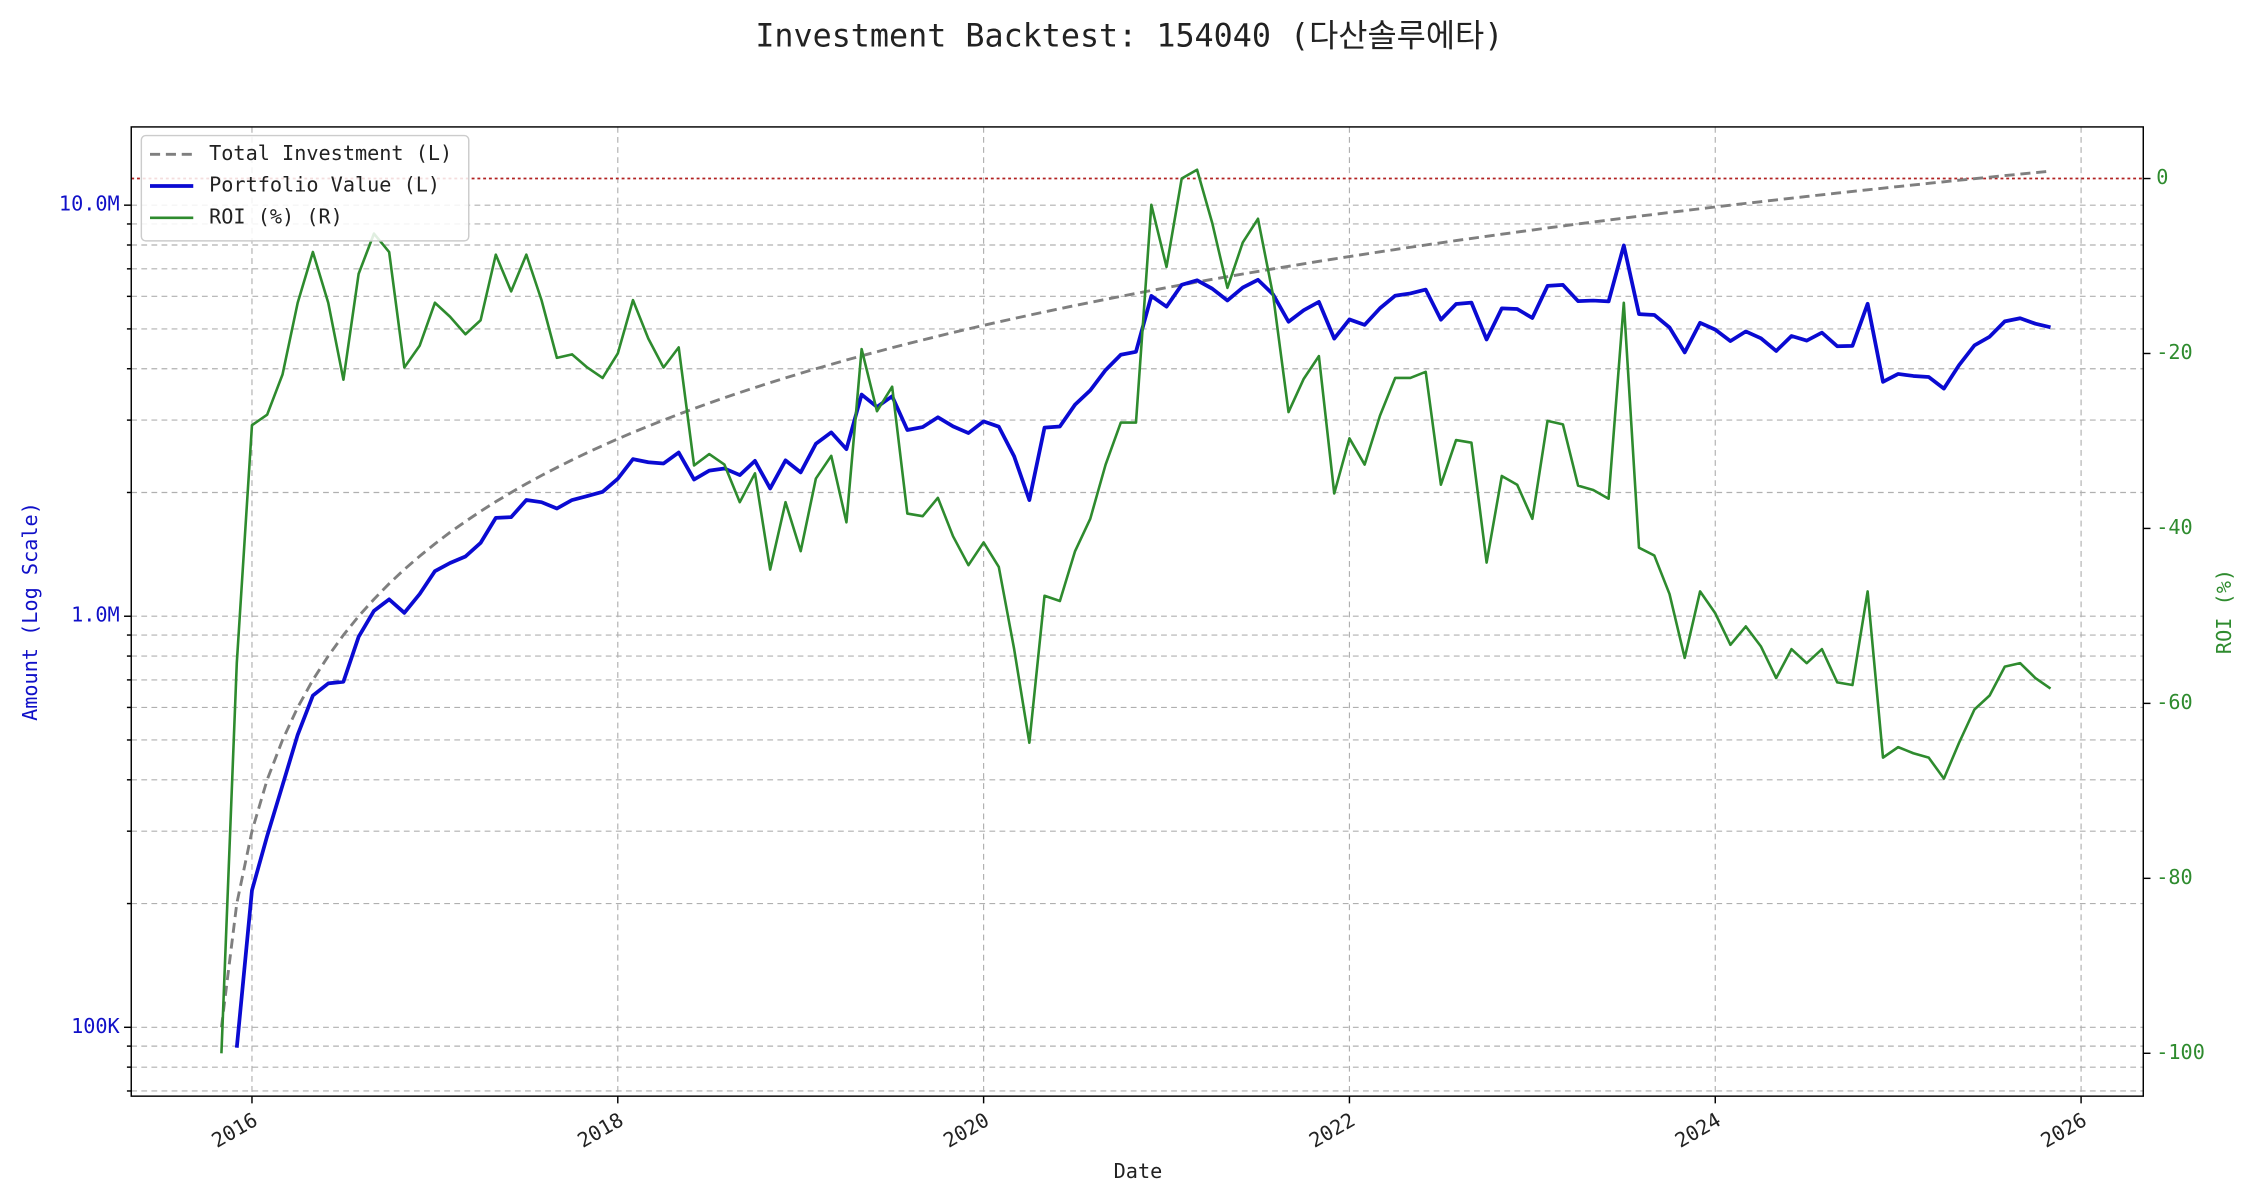 The width and height of the screenshot is (2250, 1200). What do you see at coordinates (234, 1130) in the screenshot?
I see `x-tick-label: 2016` at bounding box center [234, 1130].